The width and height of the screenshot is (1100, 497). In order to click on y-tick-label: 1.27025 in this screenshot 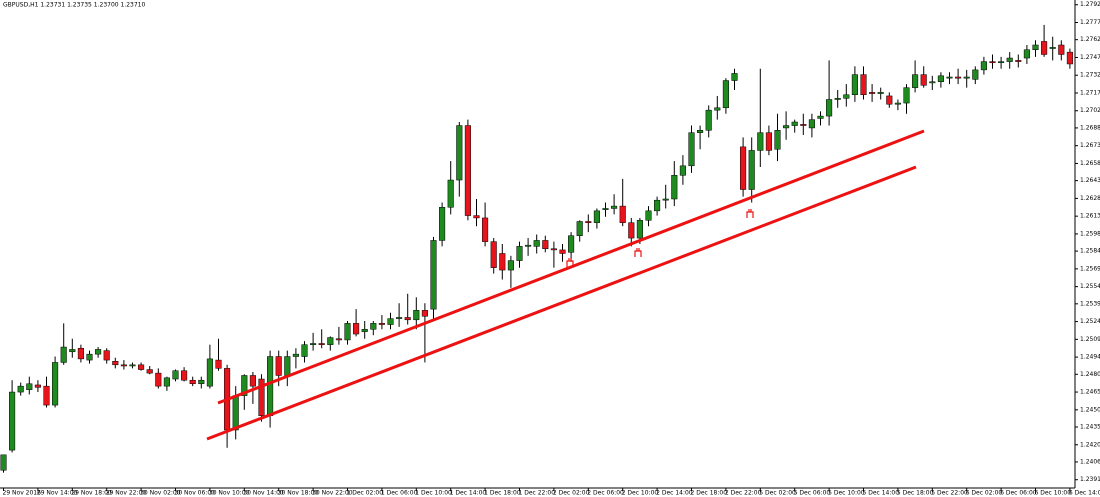, I will do `click(1090, 110)`.